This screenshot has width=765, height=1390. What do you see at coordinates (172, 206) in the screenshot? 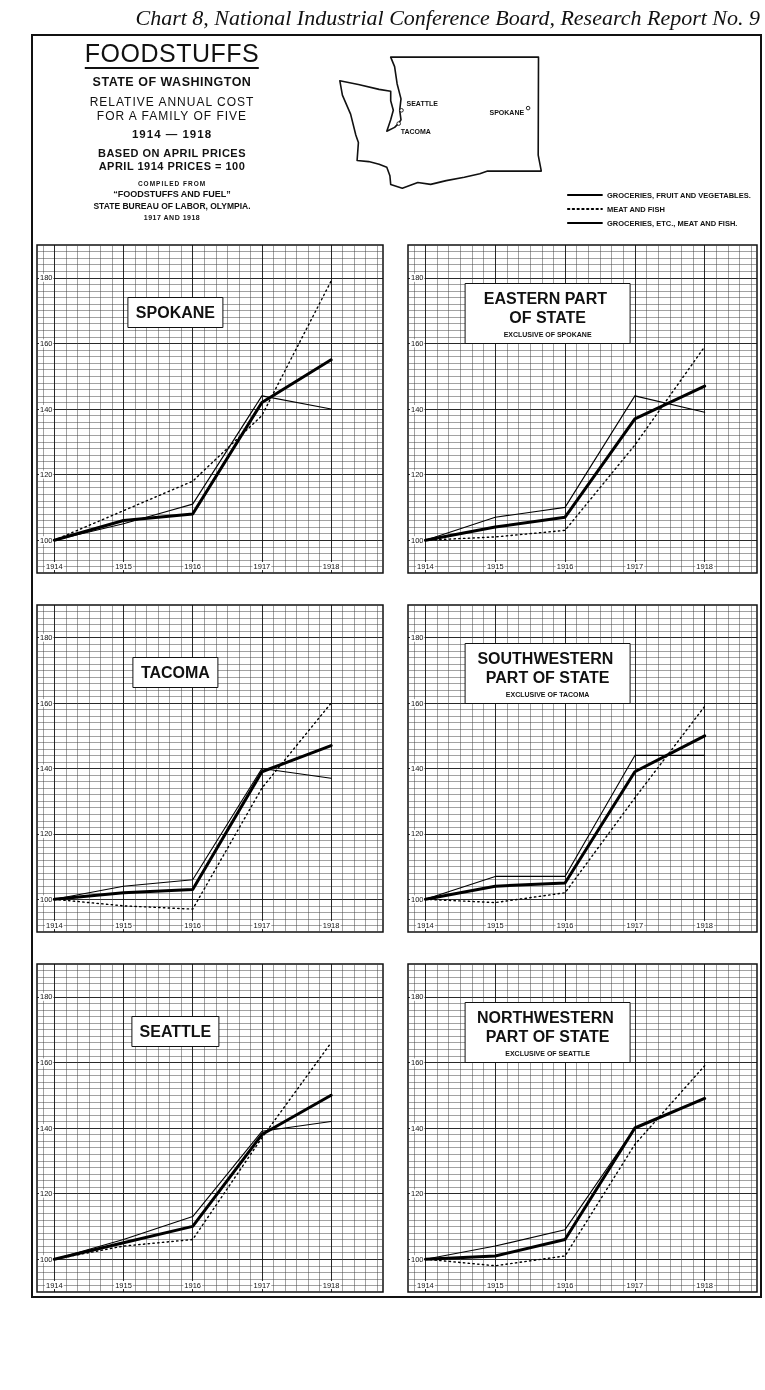
I see `text: STATE BUREAU OF LABOR, OLYMPIA.` at bounding box center [172, 206].